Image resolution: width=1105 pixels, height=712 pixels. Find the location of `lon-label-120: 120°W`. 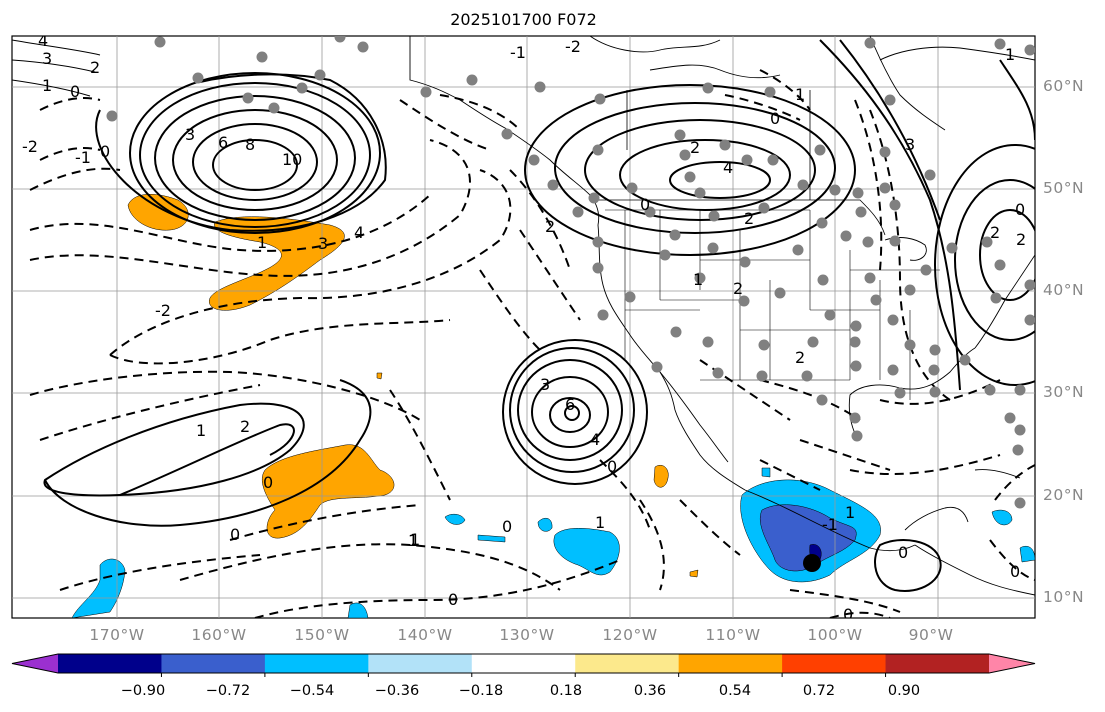

lon-label-120: 120°W is located at coordinates (630, 635).